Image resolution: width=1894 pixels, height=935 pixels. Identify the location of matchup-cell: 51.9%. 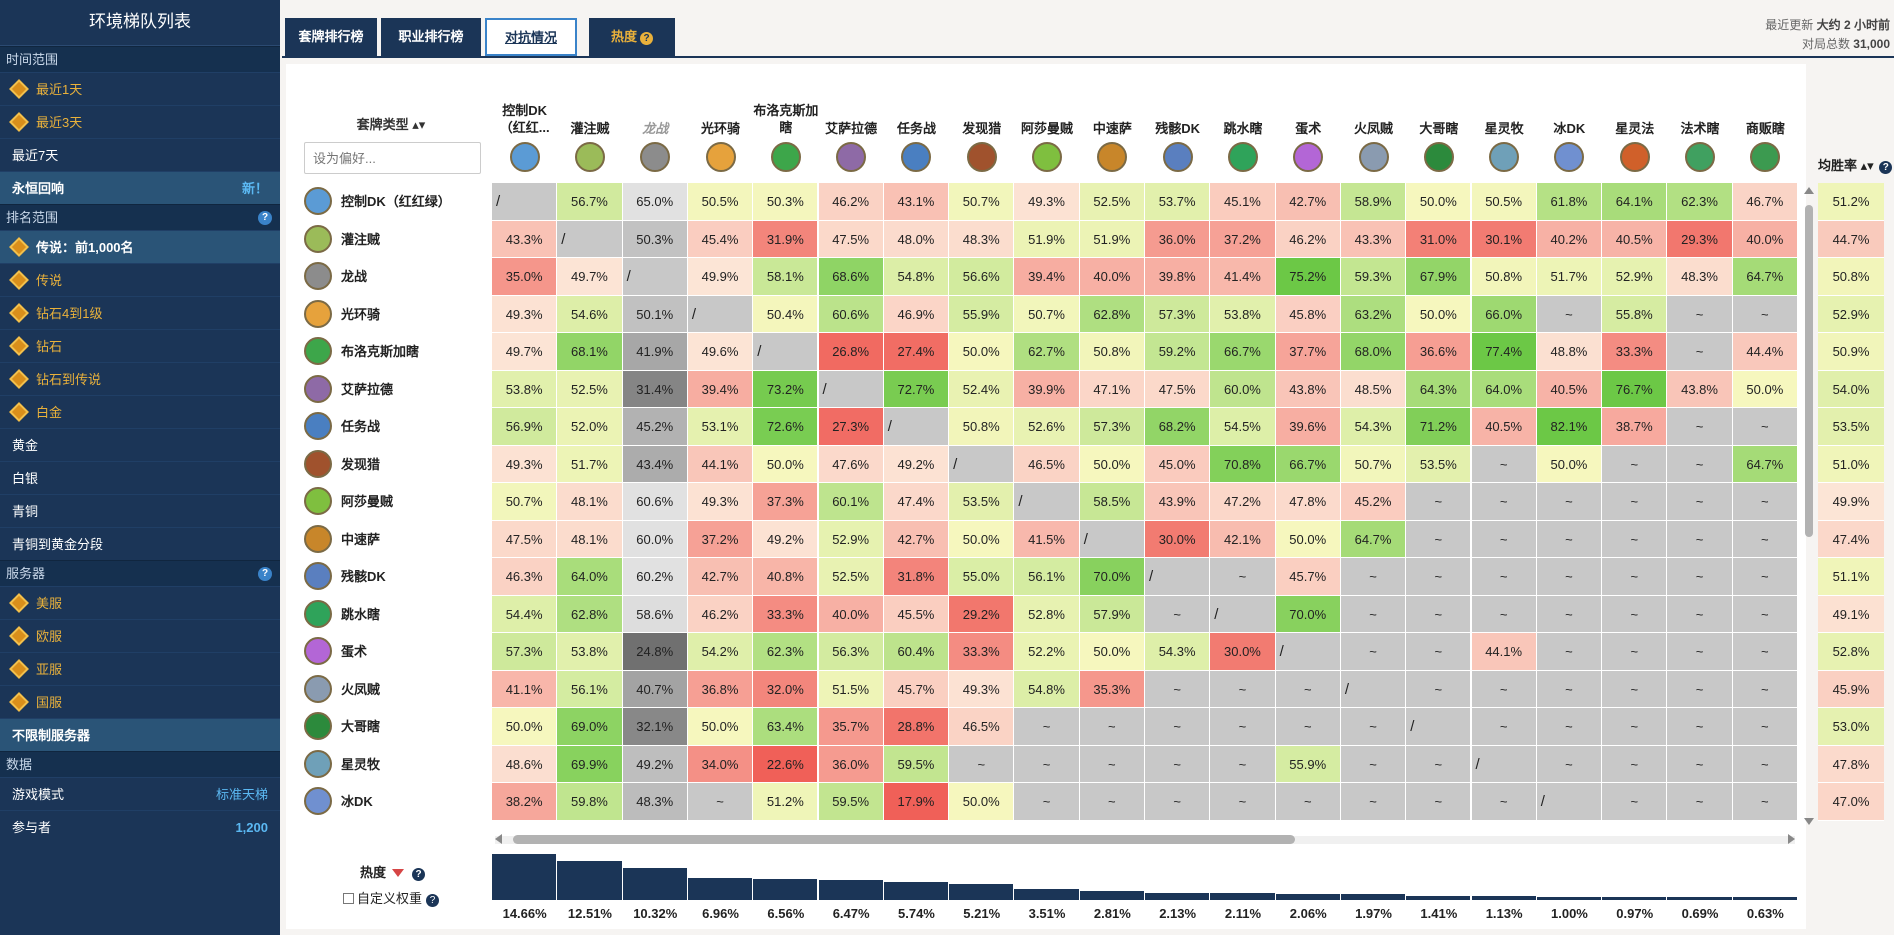
(1047, 239).